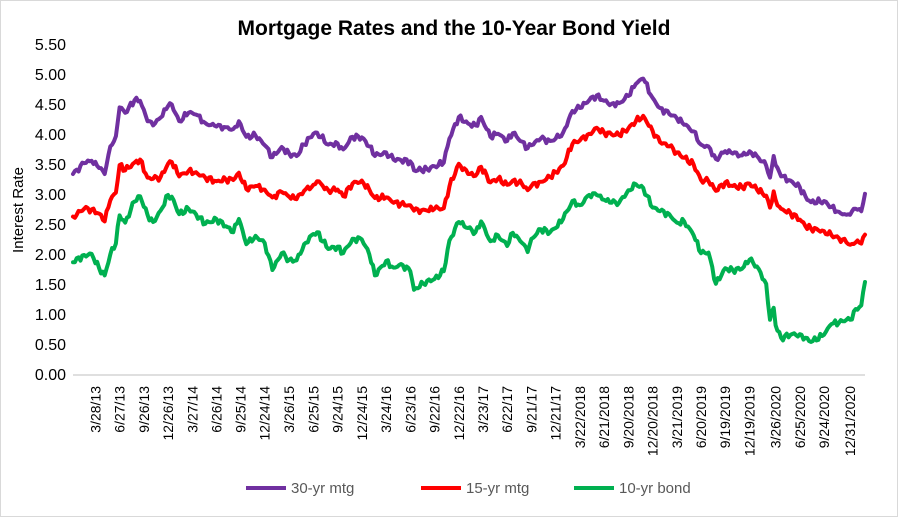 The height and width of the screenshot is (517, 898). Describe the element at coordinates (338, 409) in the screenshot. I see `x-tick-label: 9/24/15` at that location.